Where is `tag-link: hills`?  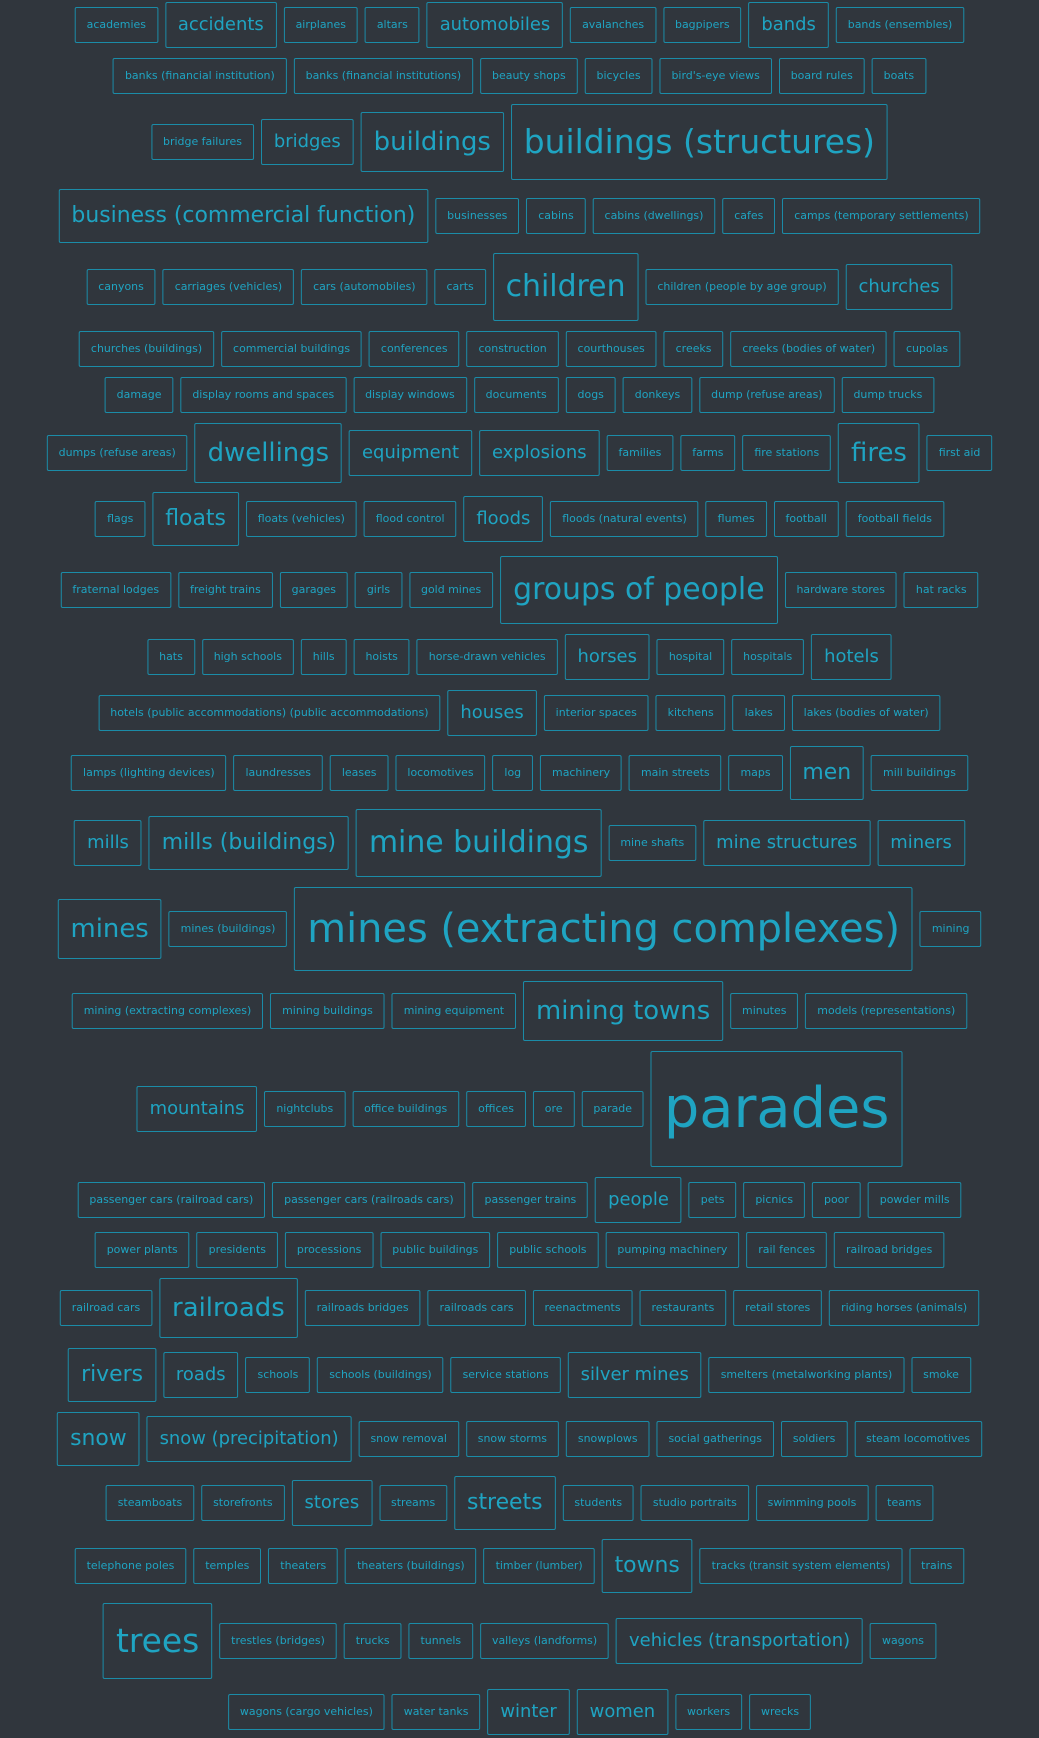 tag-link: hills is located at coordinates (323, 656).